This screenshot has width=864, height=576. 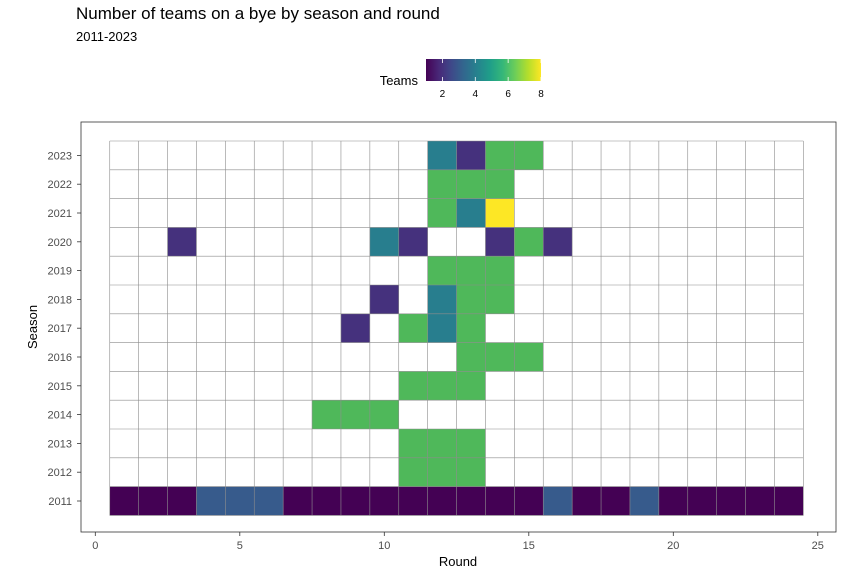 What do you see at coordinates (529, 546) in the screenshot?
I see `x-tick-label: 15` at bounding box center [529, 546].